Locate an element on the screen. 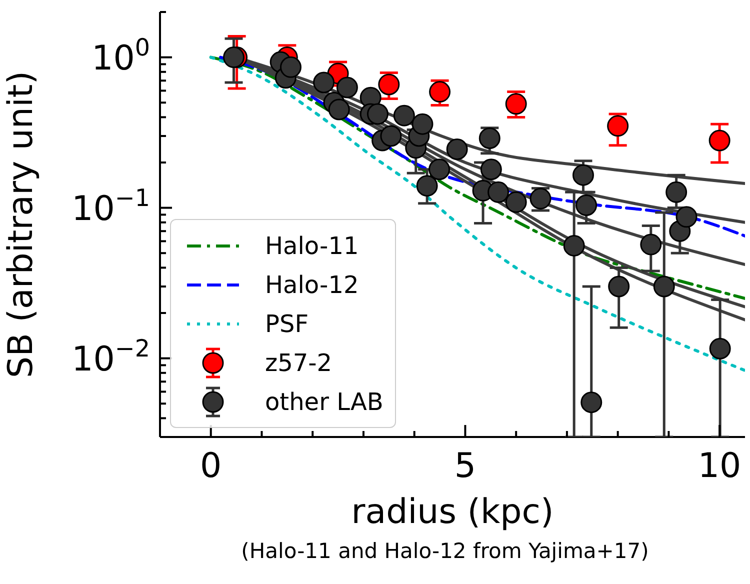 This screenshot has width=750, height=584. y-axis-title: SB (arbitrary unit) is located at coordinates (21, 224).